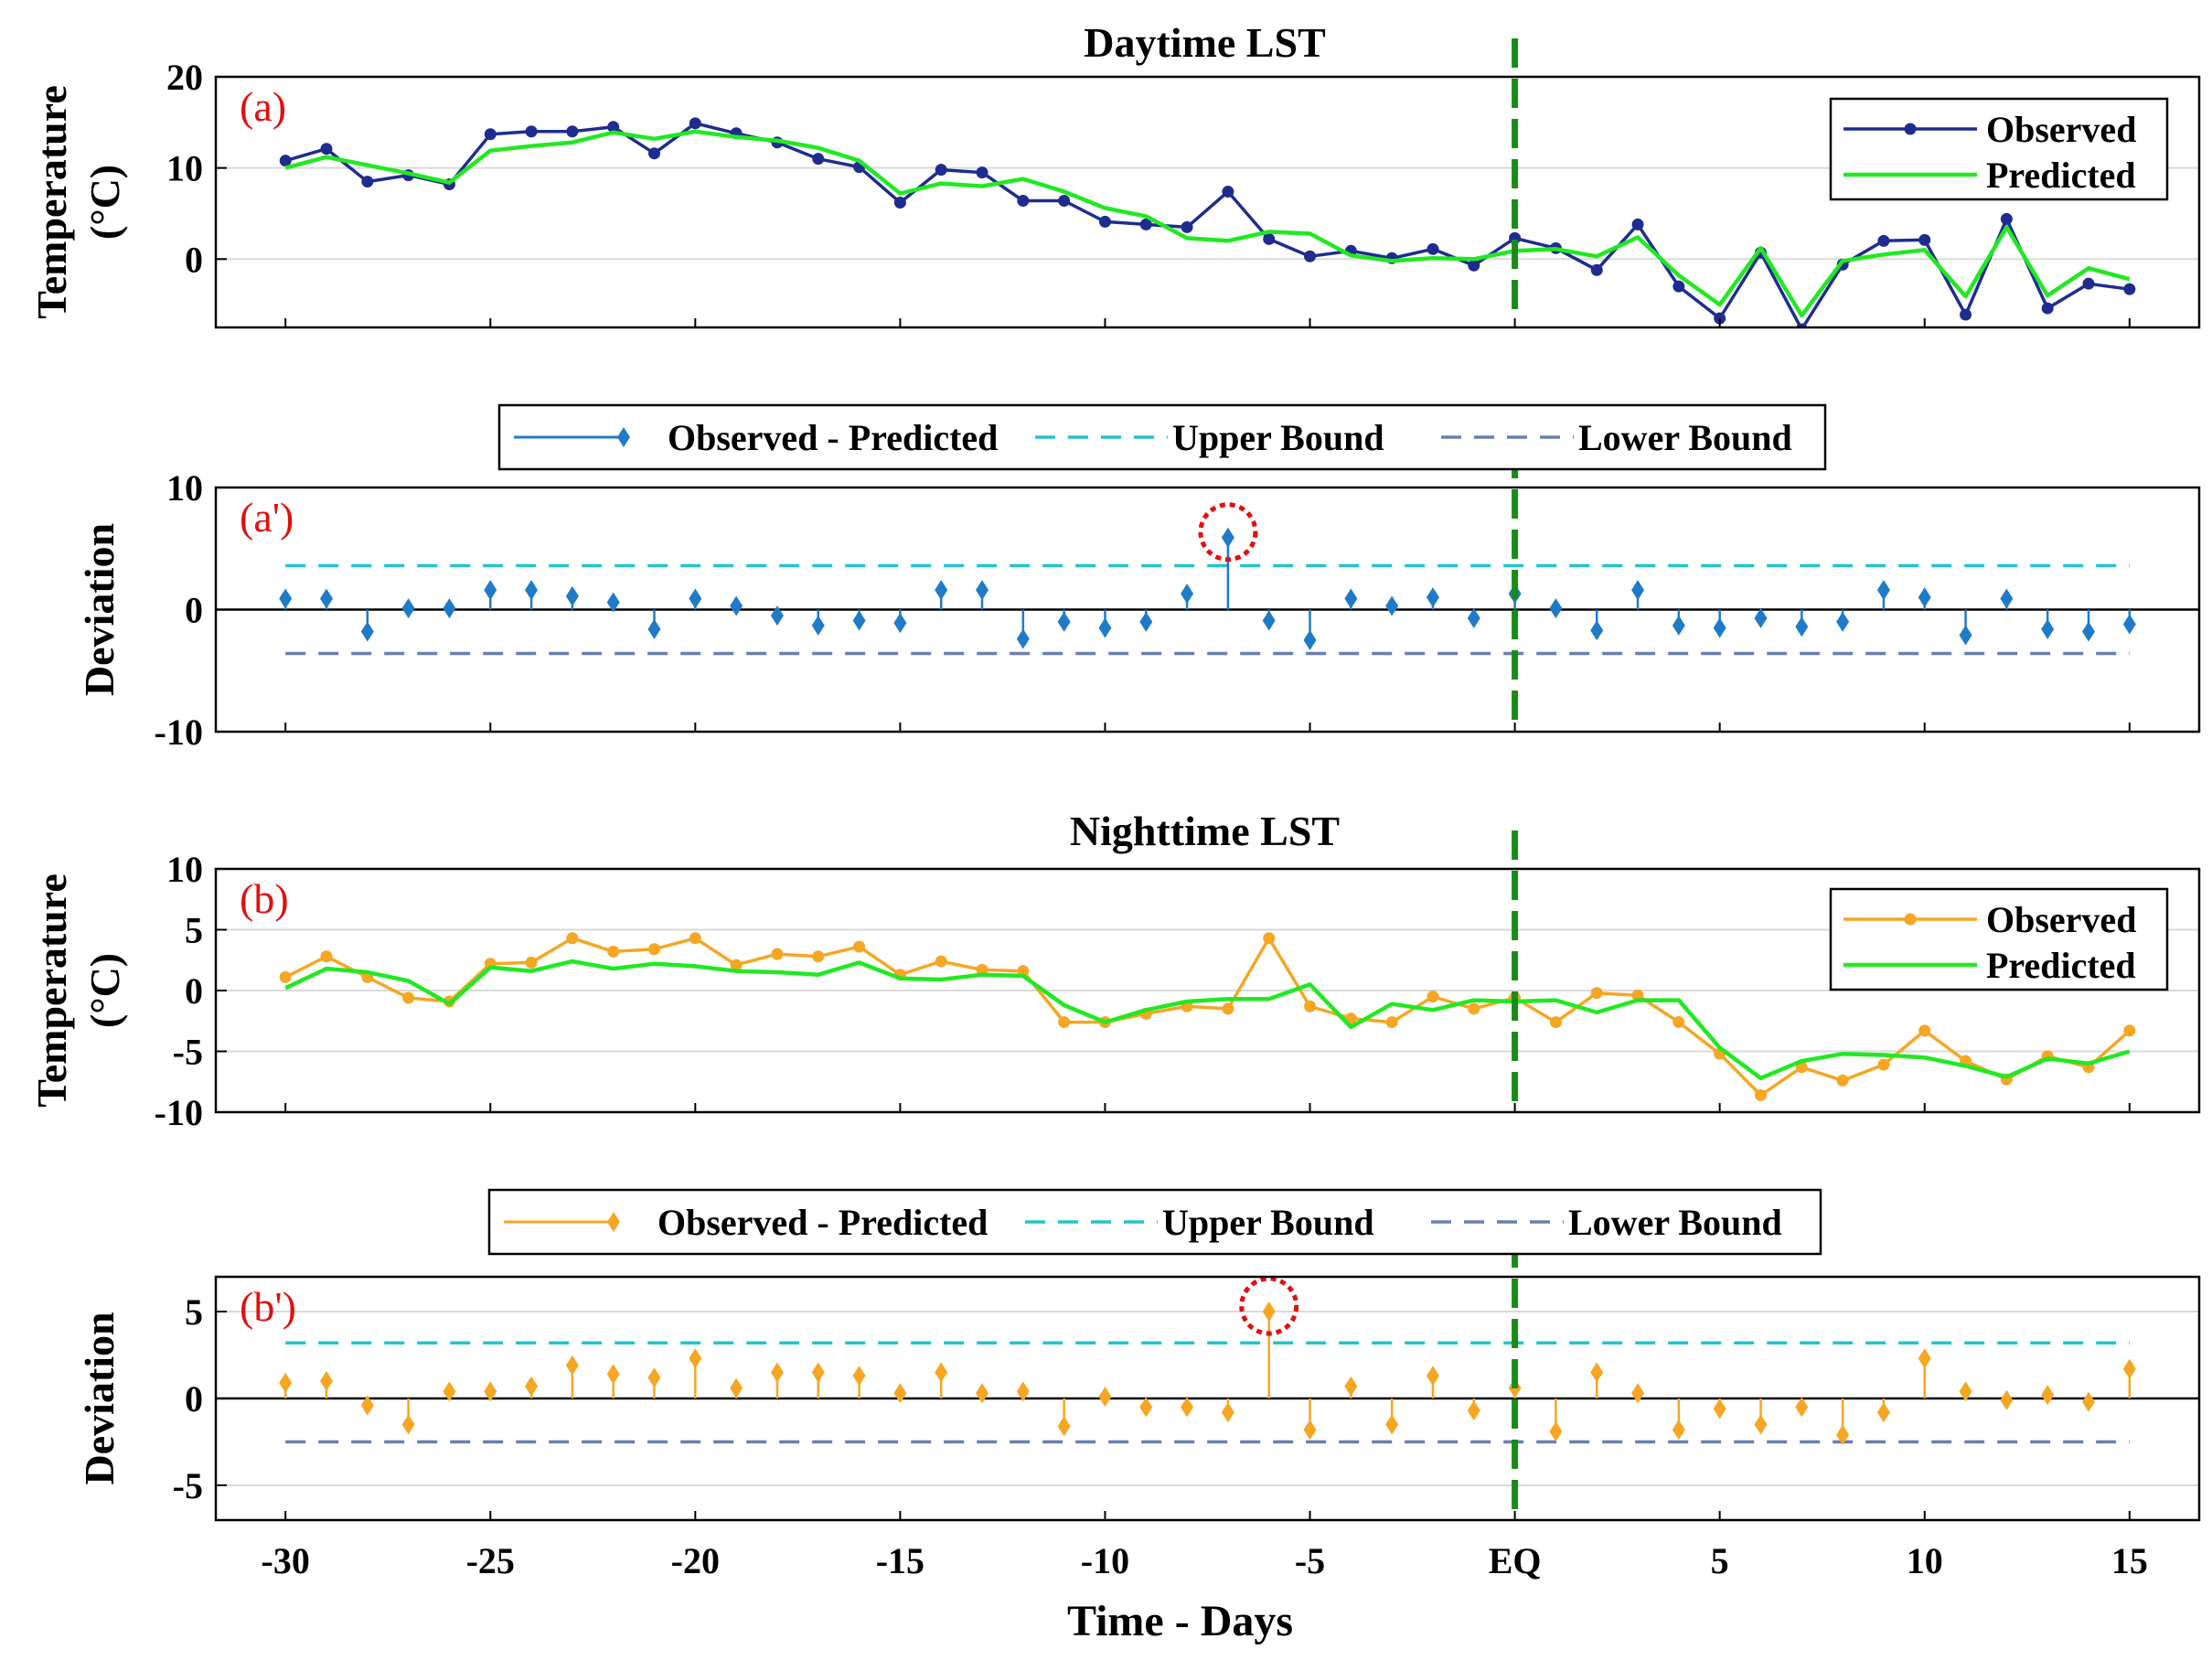 Image resolution: width=2212 pixels, height=1671 pixels. Describe the element at coordinates (179, 733) in the screenshot. I see `y-tick-label: -10` at that location.